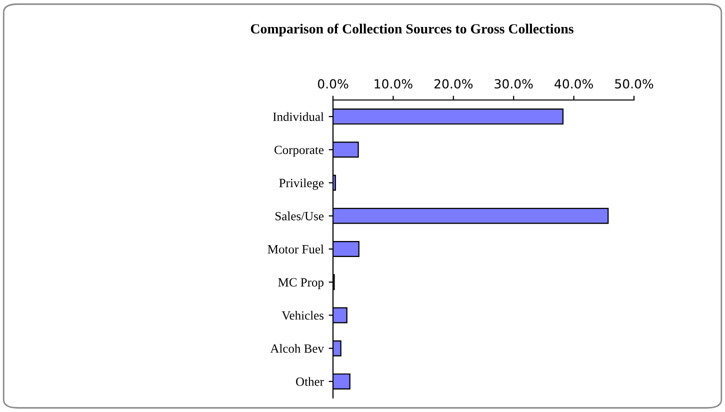 Image resolution: width=725 pixels, height=412 pixels. Describe the element at coordinates (573, 84) in the screenshot. I see `x-tick-label: 40.0%` at that location.